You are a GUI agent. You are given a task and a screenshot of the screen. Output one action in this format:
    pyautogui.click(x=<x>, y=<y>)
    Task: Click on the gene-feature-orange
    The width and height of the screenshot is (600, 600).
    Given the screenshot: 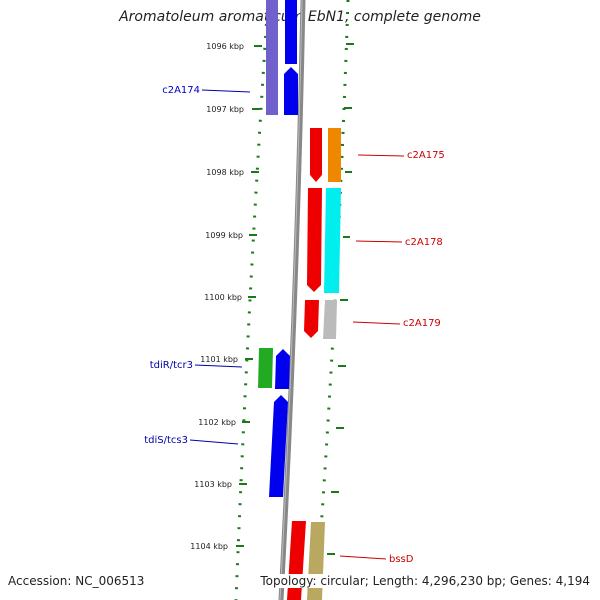 What is the action you would take?
    pyautogui.click(x=334, y=155)
    